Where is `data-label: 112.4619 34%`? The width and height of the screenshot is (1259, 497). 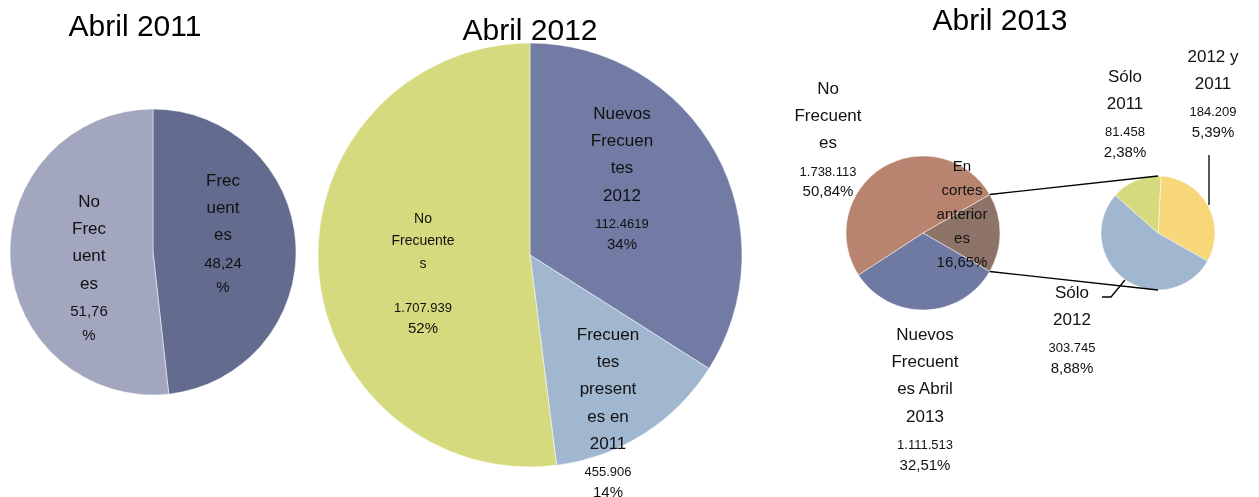 data-label: 112.4619 34% is located at coordinates (622, 233).